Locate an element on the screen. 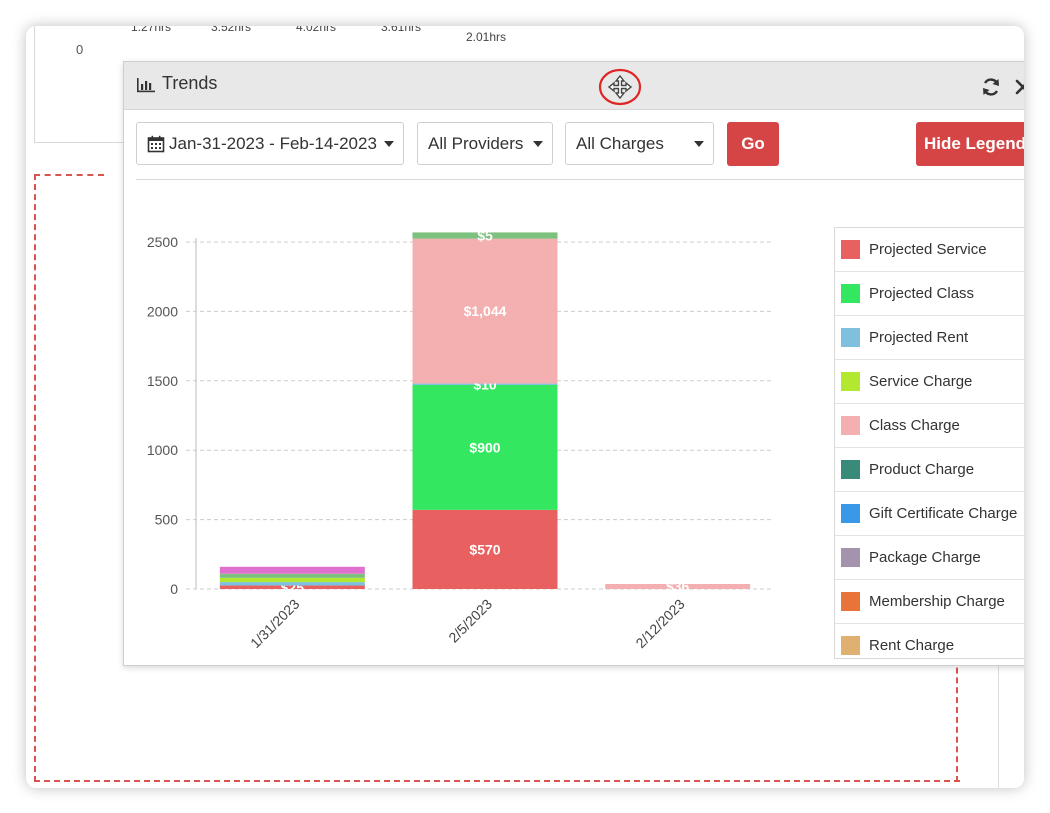 The width and height of the screenshot is (1050, 813). legend-label: Projected Class is located at coordinates (922, 293).